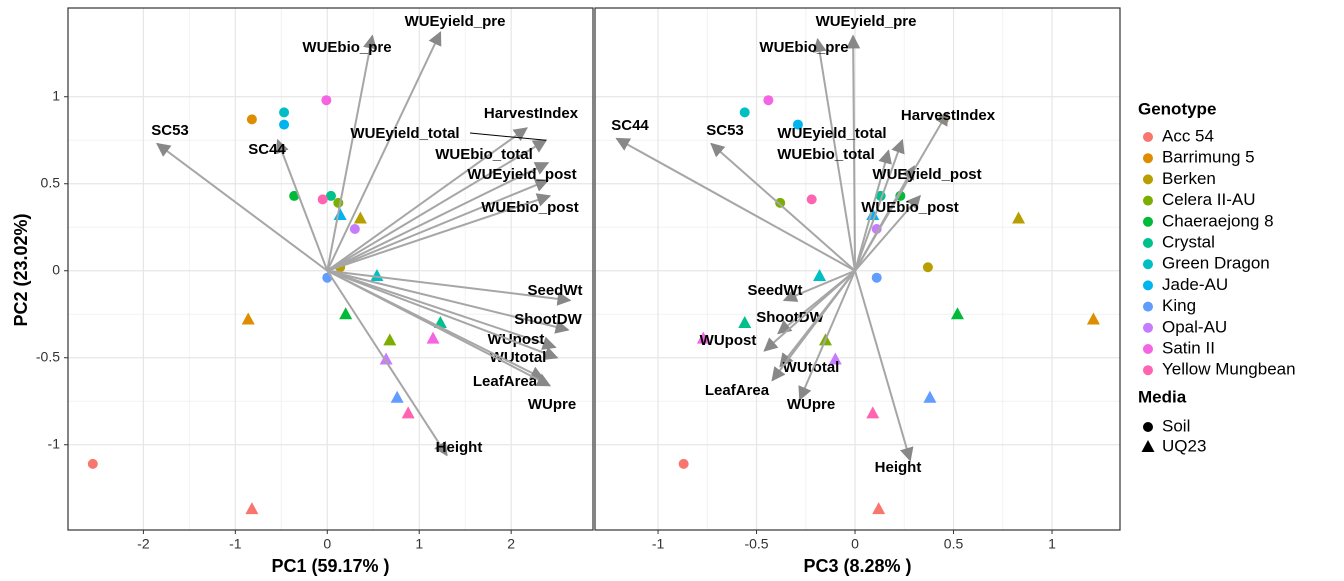 Image resolution: width=1344 pixels, height=581 pixels. I want to click on legend-label: Yellow Mungbean, so click(1229, 369).